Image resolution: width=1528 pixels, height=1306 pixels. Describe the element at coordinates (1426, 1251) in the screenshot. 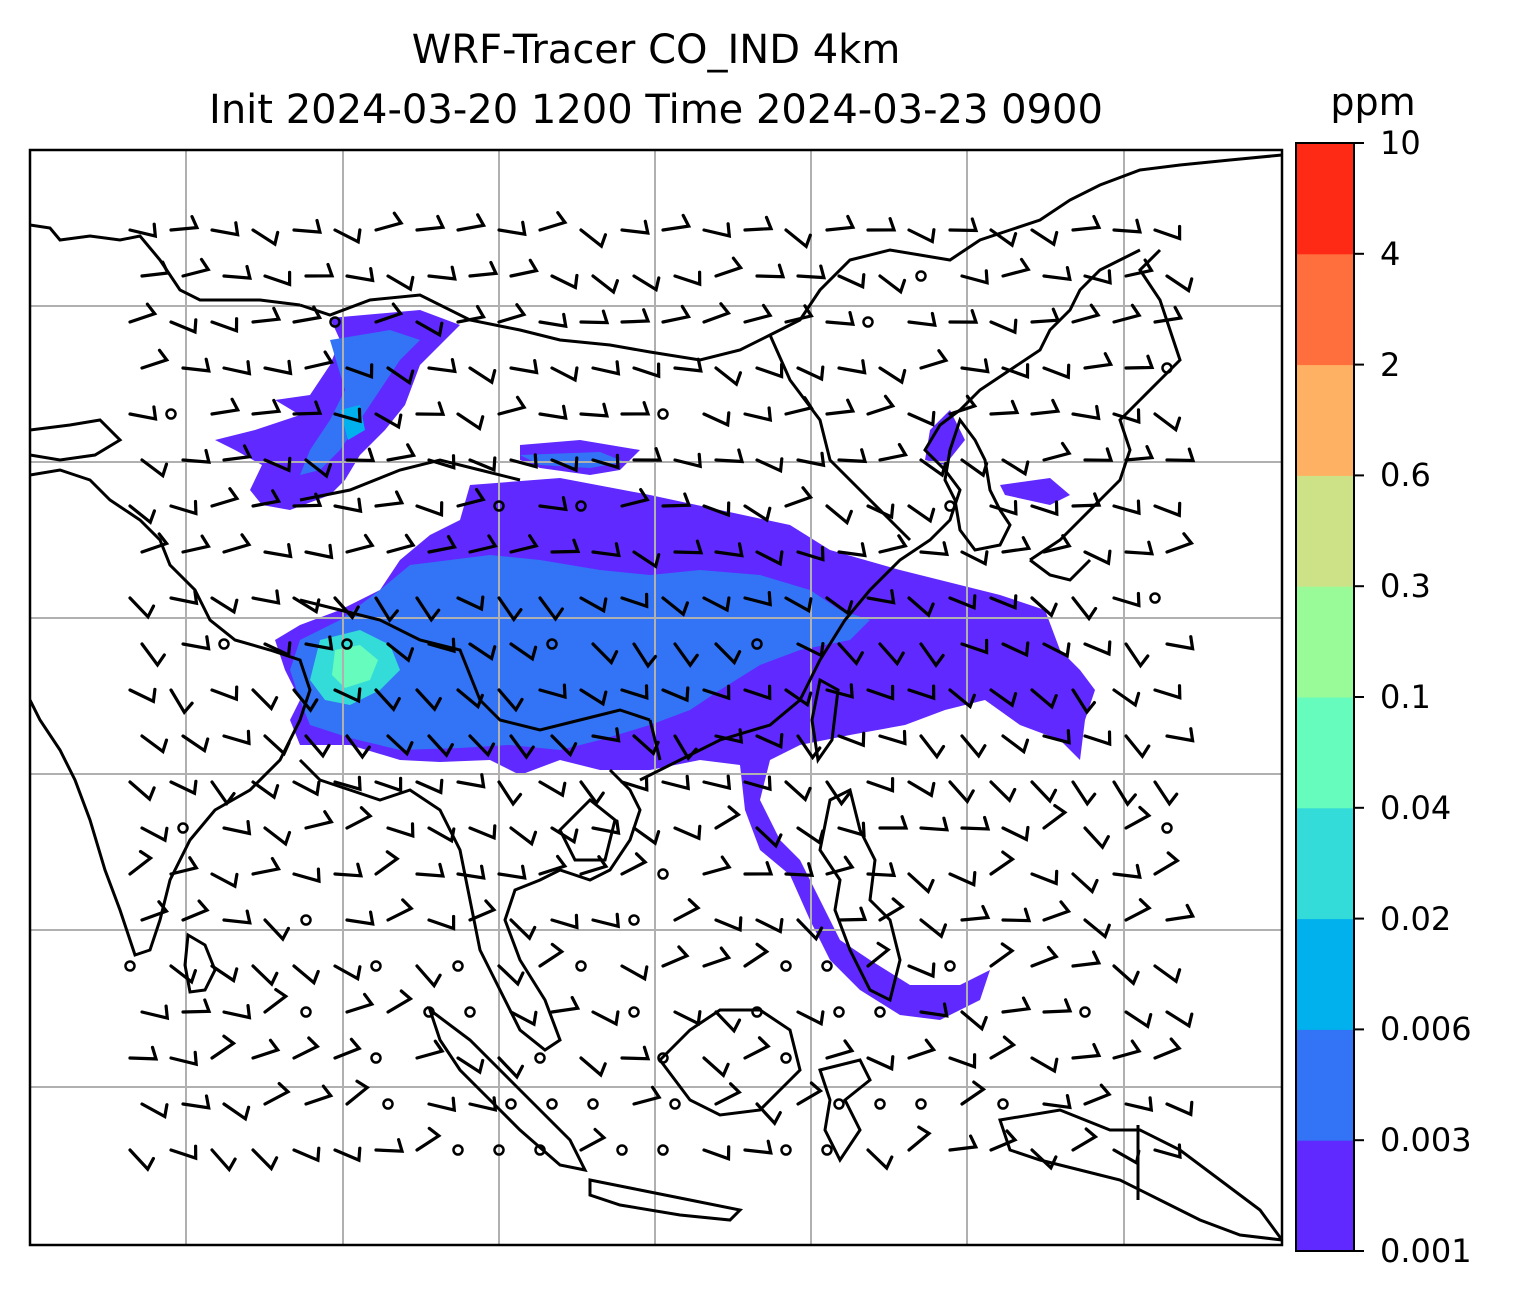

I see `colorbar-tick-label: 0.001` at that location.